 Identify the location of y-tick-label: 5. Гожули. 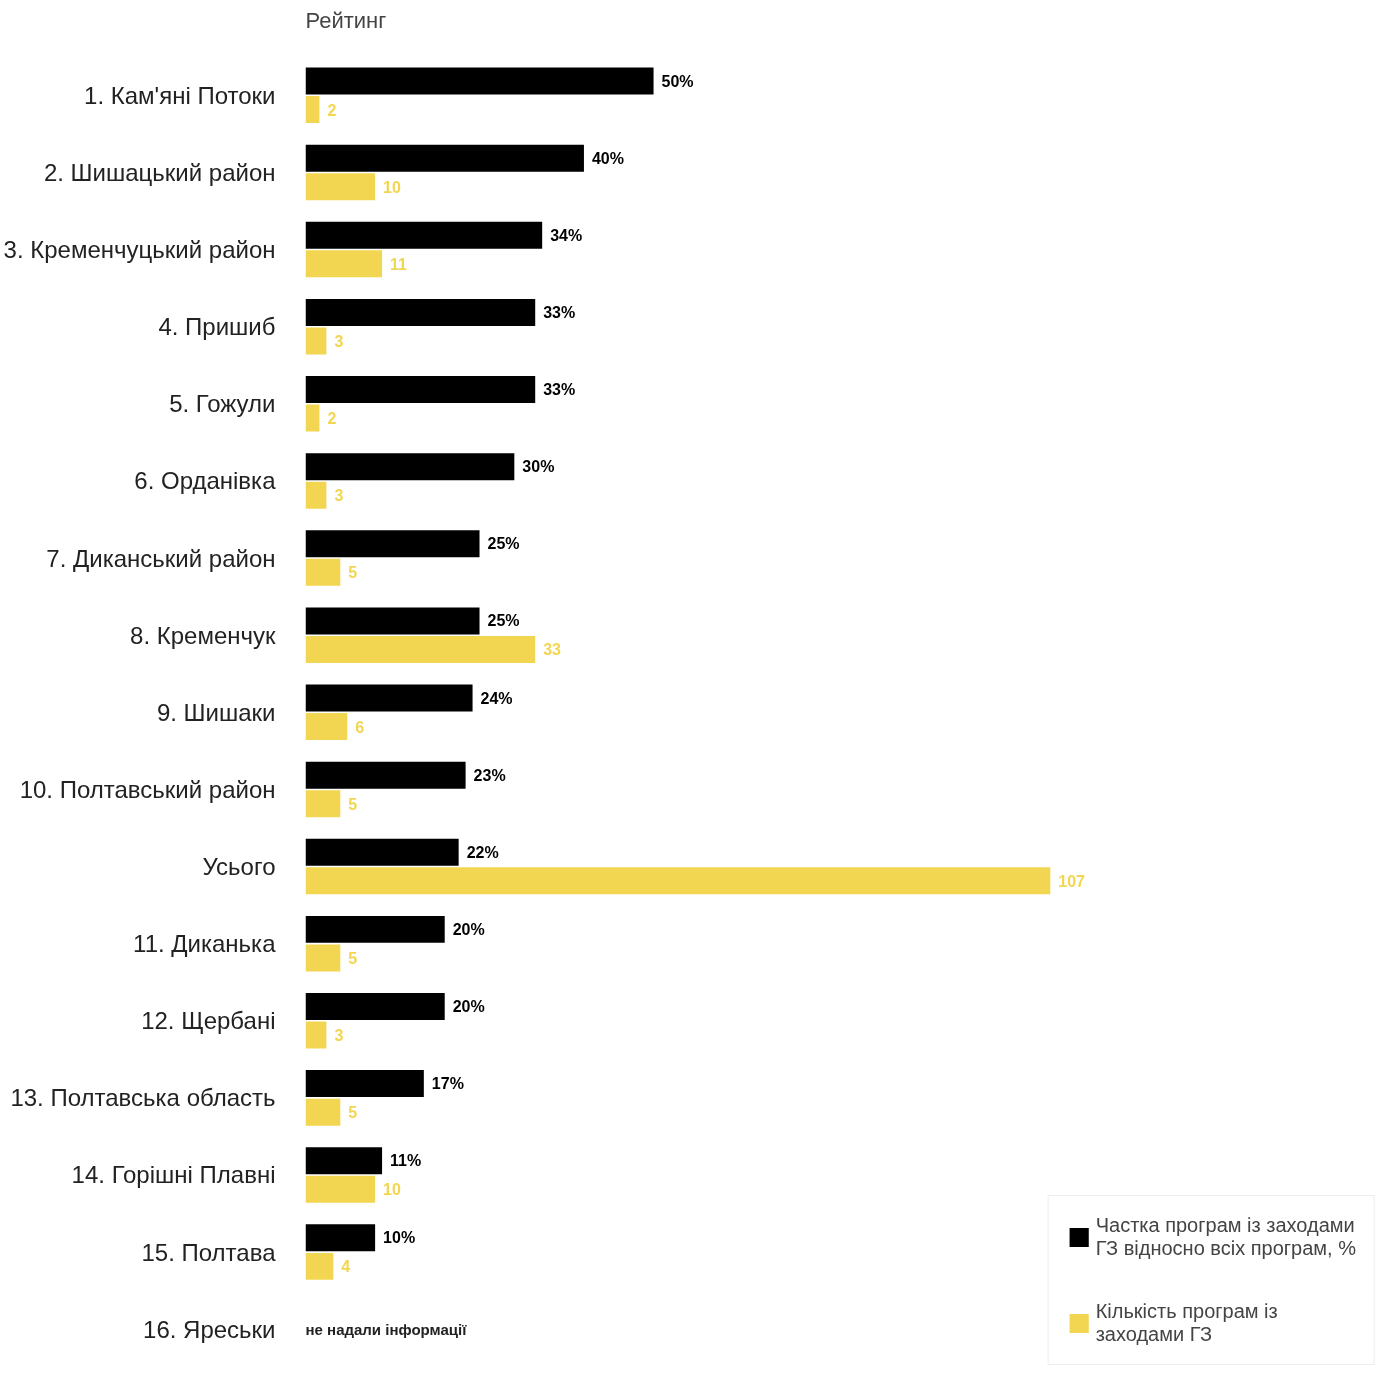
(222, 404).